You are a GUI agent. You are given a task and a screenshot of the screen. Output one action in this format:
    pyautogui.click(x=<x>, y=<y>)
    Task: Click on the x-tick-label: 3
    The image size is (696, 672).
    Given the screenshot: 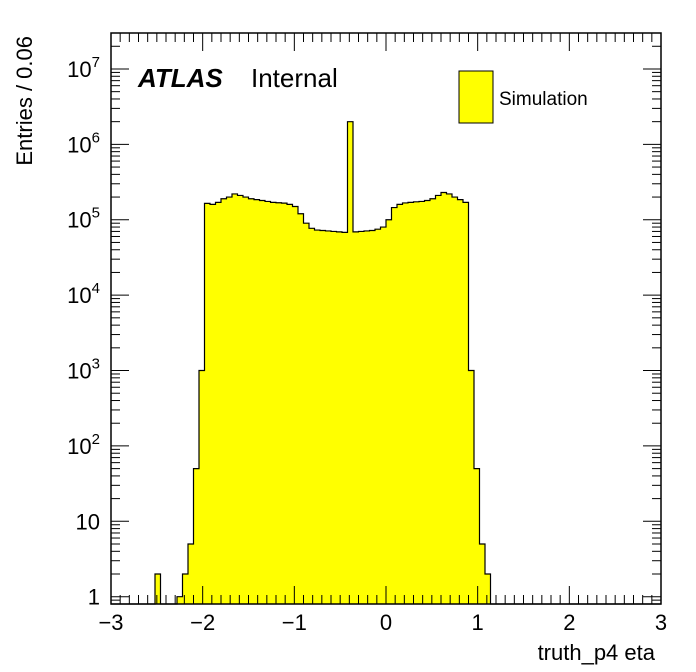 What is the action you would take?
    pyautogui.click(x=661, y=622)
    